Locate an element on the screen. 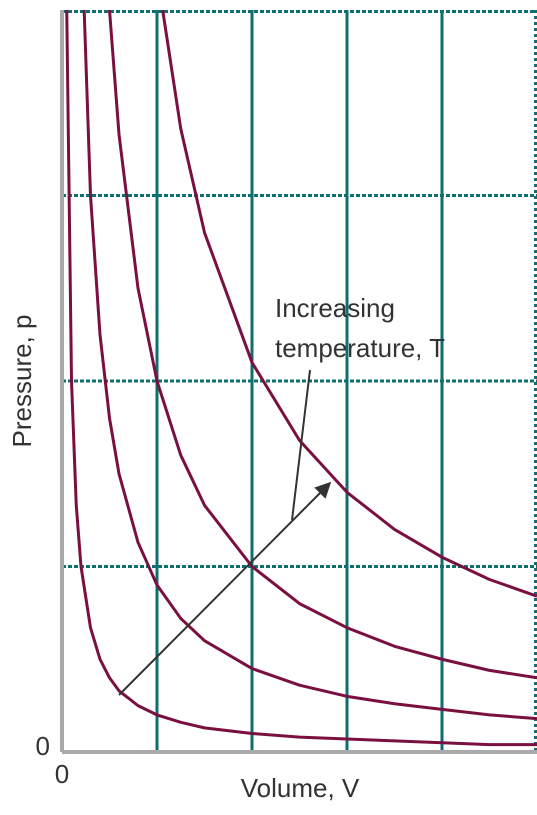  annotation: temperature, T is located at coordinates (360, 348).